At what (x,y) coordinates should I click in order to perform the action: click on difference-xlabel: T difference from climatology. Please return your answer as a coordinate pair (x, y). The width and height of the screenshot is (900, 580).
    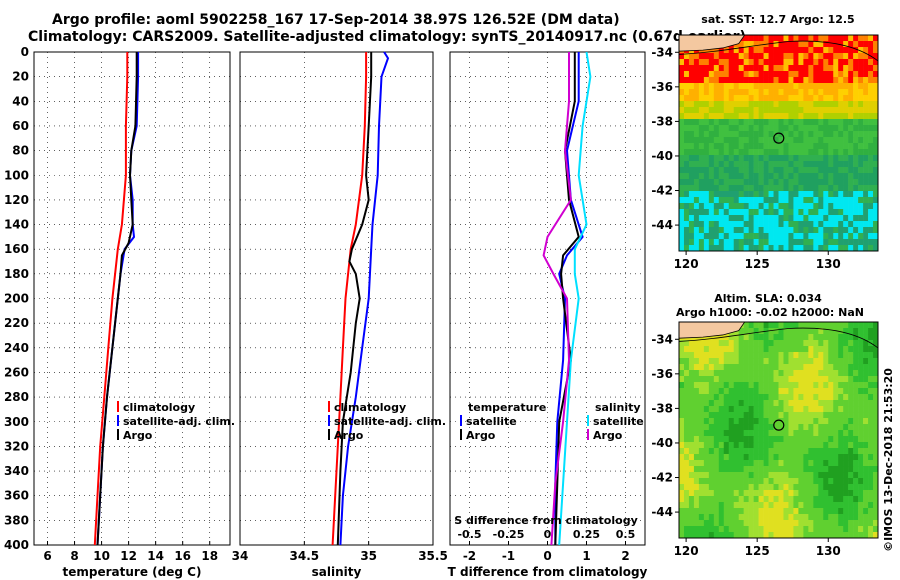
    Looking at the image, I should click on (548, 572).